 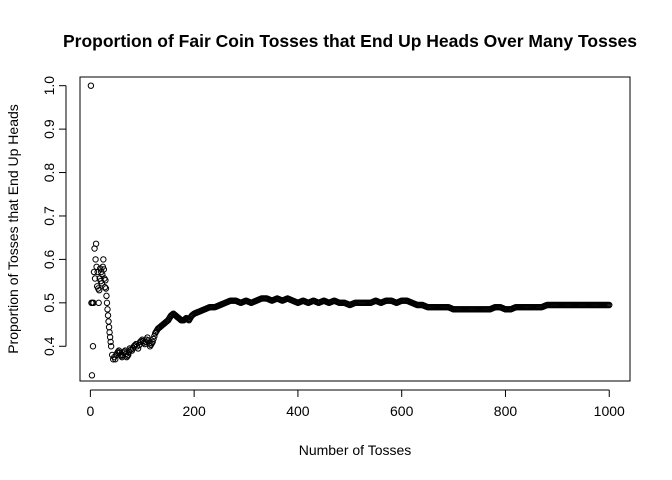 I want to click on x-tick-label: 1000, so click(x=609, y=411).